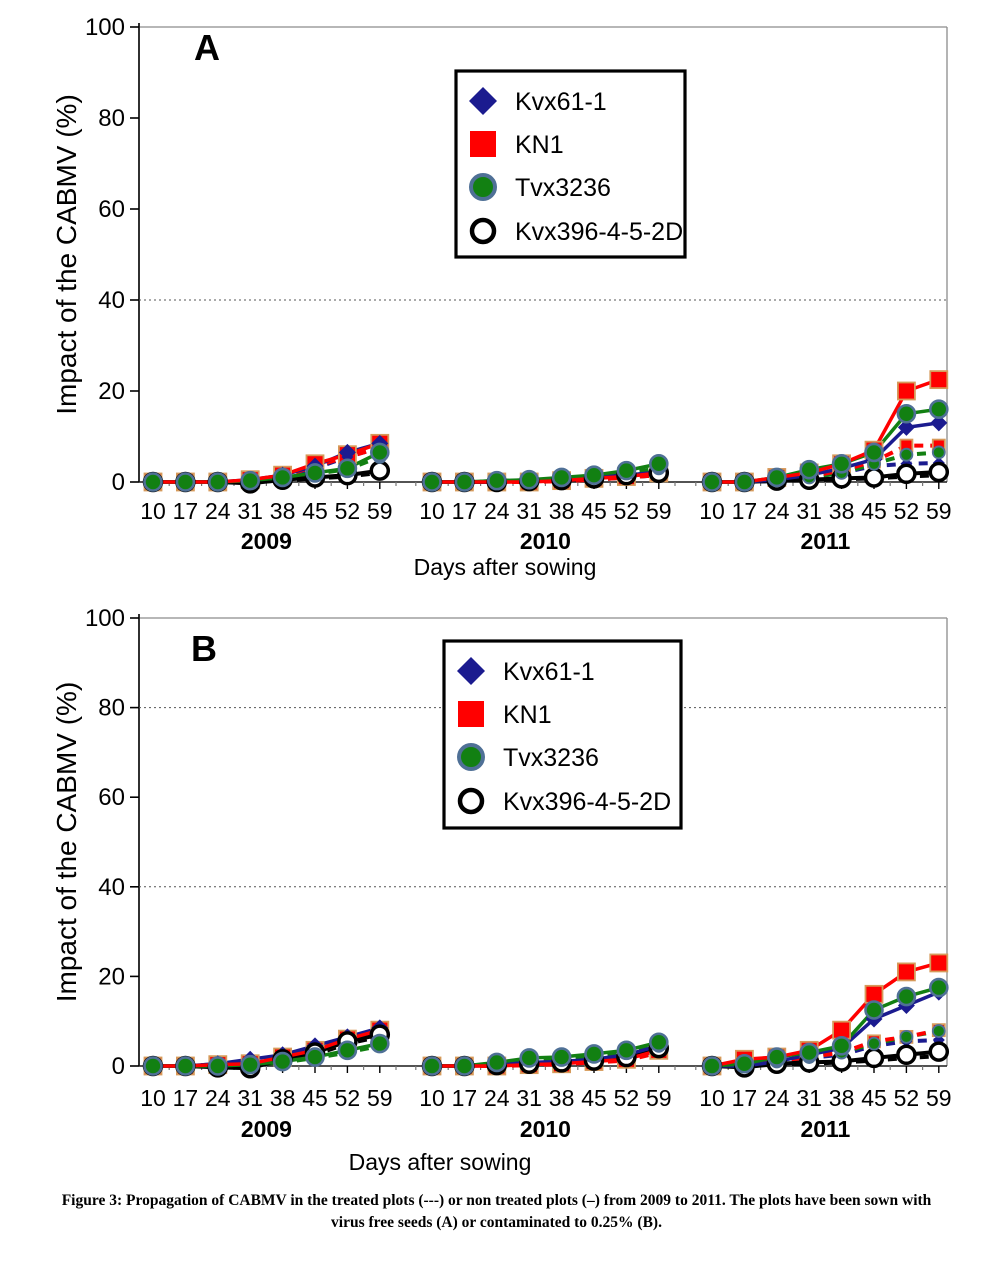 This screenshot has height=1267, width=993. I want to click on year-label: 2009, so click(266, 541).